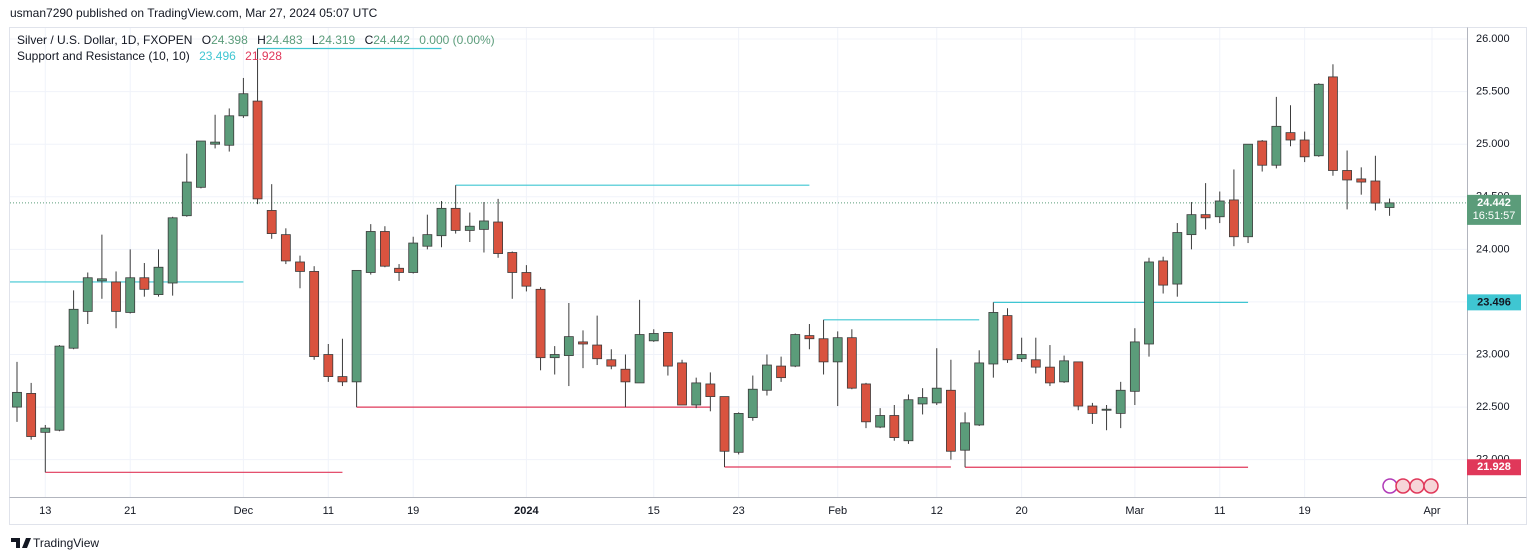 This screenshot has width=1536, height=560. I want to click on footer-logo: TradingView, so click(55, 543).